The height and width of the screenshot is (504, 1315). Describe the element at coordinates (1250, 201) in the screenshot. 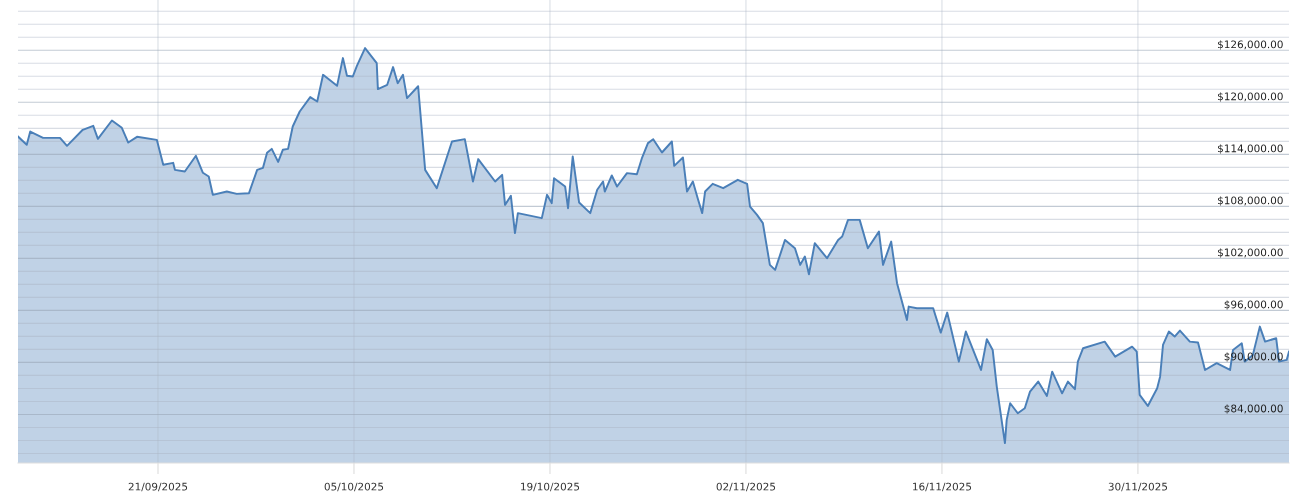

I see `y-tick-label: $108,000.00` at that location.